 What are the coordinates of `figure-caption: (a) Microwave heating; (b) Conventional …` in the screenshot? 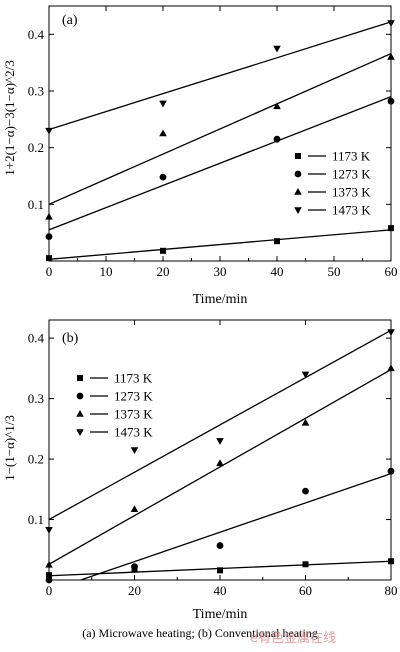 It's located at (200, 633).